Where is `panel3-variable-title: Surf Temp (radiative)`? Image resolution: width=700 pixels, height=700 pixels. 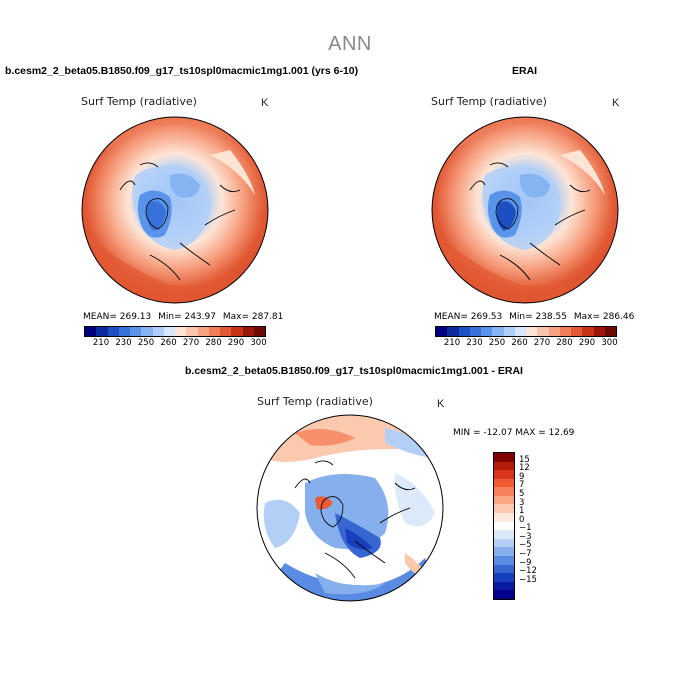
panel3-variable-title: Surf Temp (radiative) is located at coordinates (315, 401).